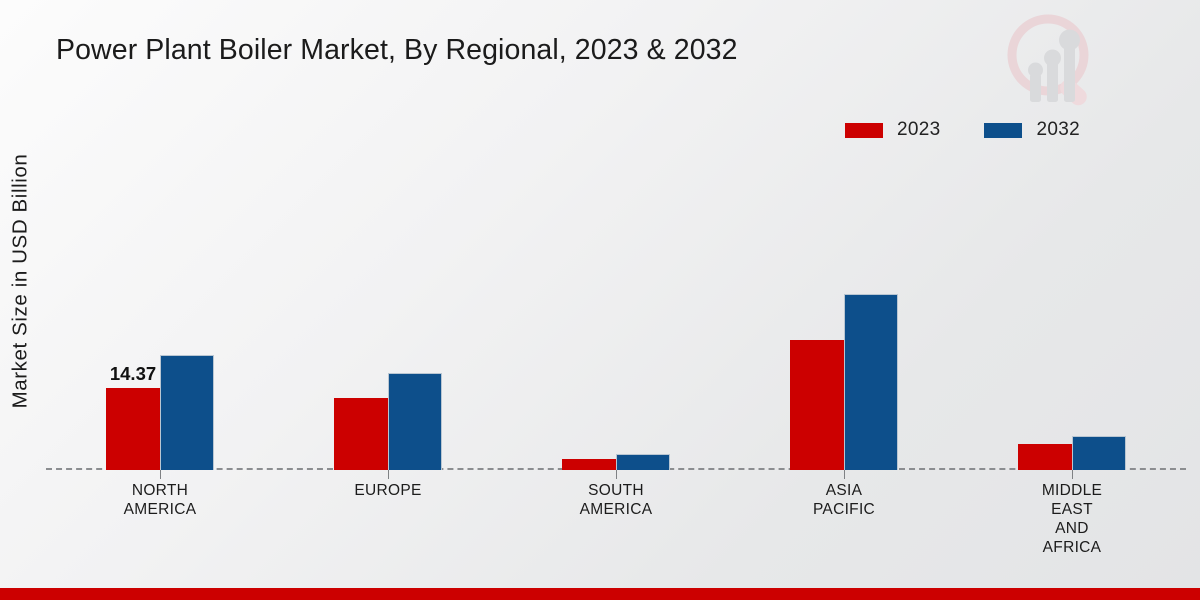 This screenshot has height=600, width=1200. What do you see at coordinates (643, 462) in the screenshot?
I see `bar-2032-south-america` at bounding box center [643, 462].